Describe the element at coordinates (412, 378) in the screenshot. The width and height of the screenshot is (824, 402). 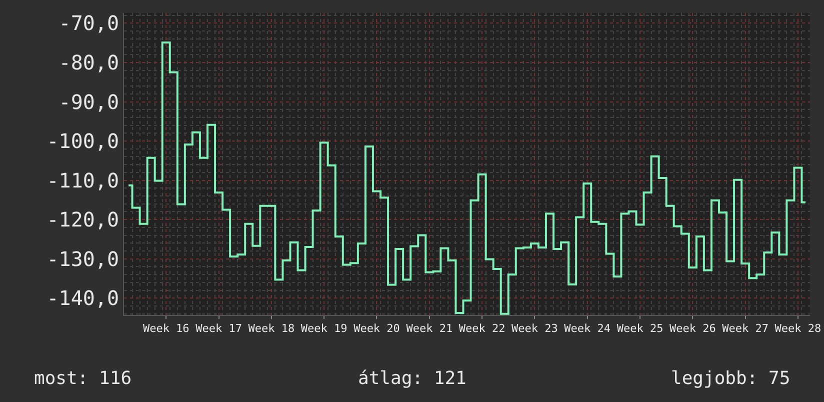
I see `text: átlag: 121` at that location.